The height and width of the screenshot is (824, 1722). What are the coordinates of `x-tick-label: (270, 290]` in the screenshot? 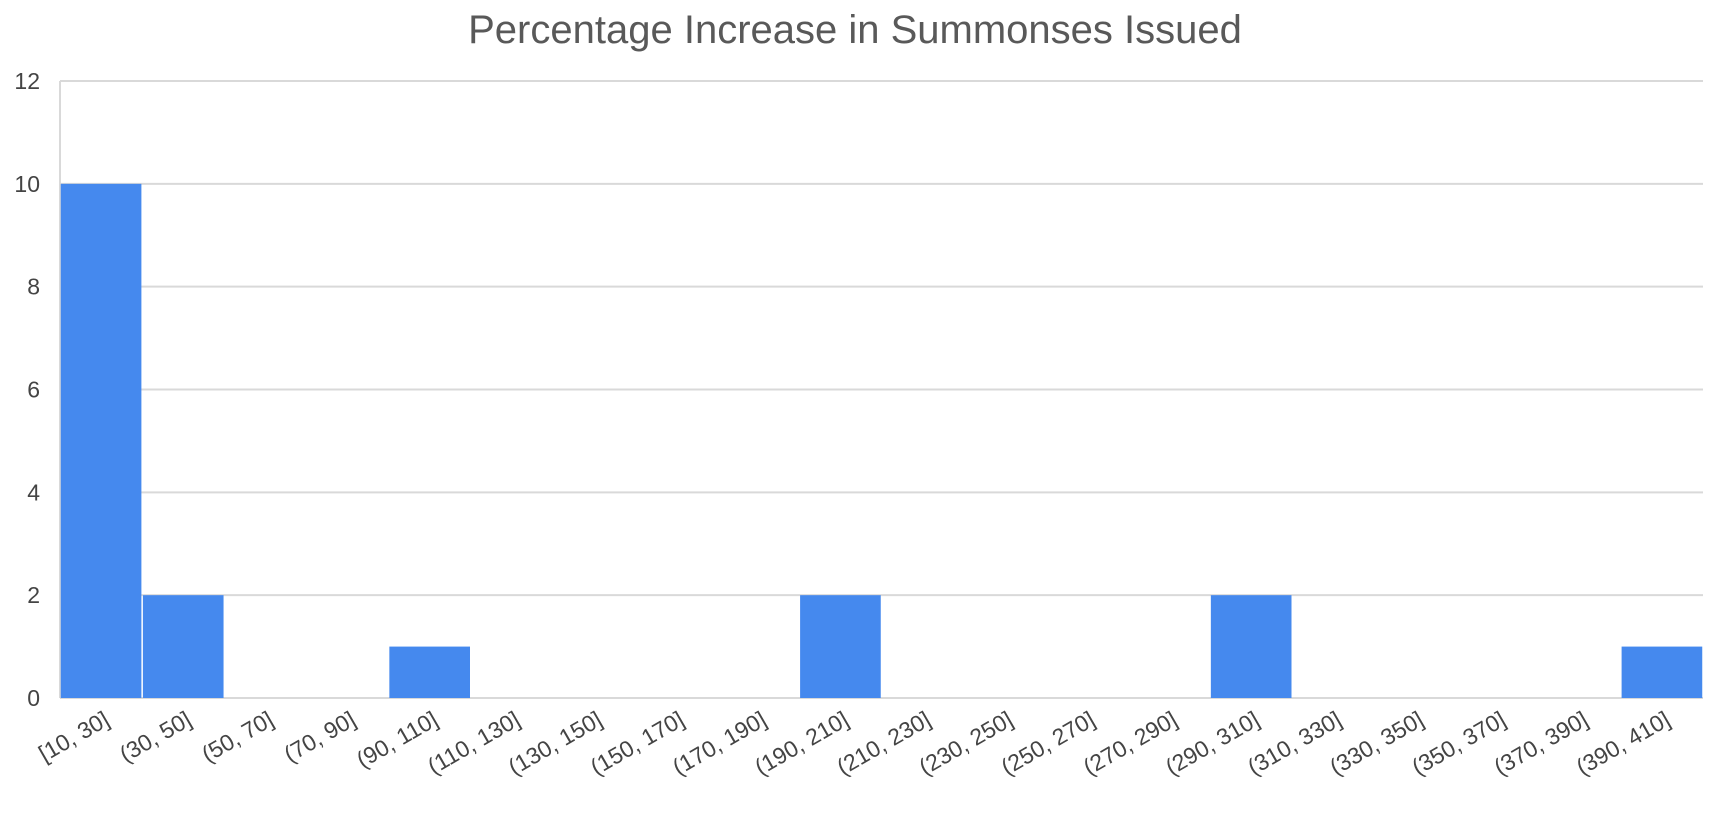 It's located at (1130, 743).